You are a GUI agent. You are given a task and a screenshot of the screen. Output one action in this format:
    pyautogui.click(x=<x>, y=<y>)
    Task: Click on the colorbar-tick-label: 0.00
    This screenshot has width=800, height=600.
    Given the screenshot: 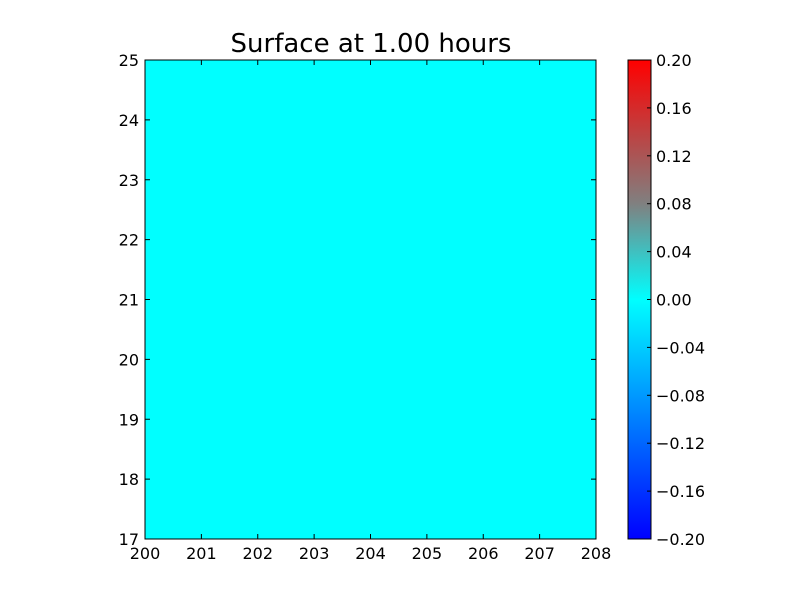 What is the action you would take?
    pyautogui.click(x=674, y=300)
    